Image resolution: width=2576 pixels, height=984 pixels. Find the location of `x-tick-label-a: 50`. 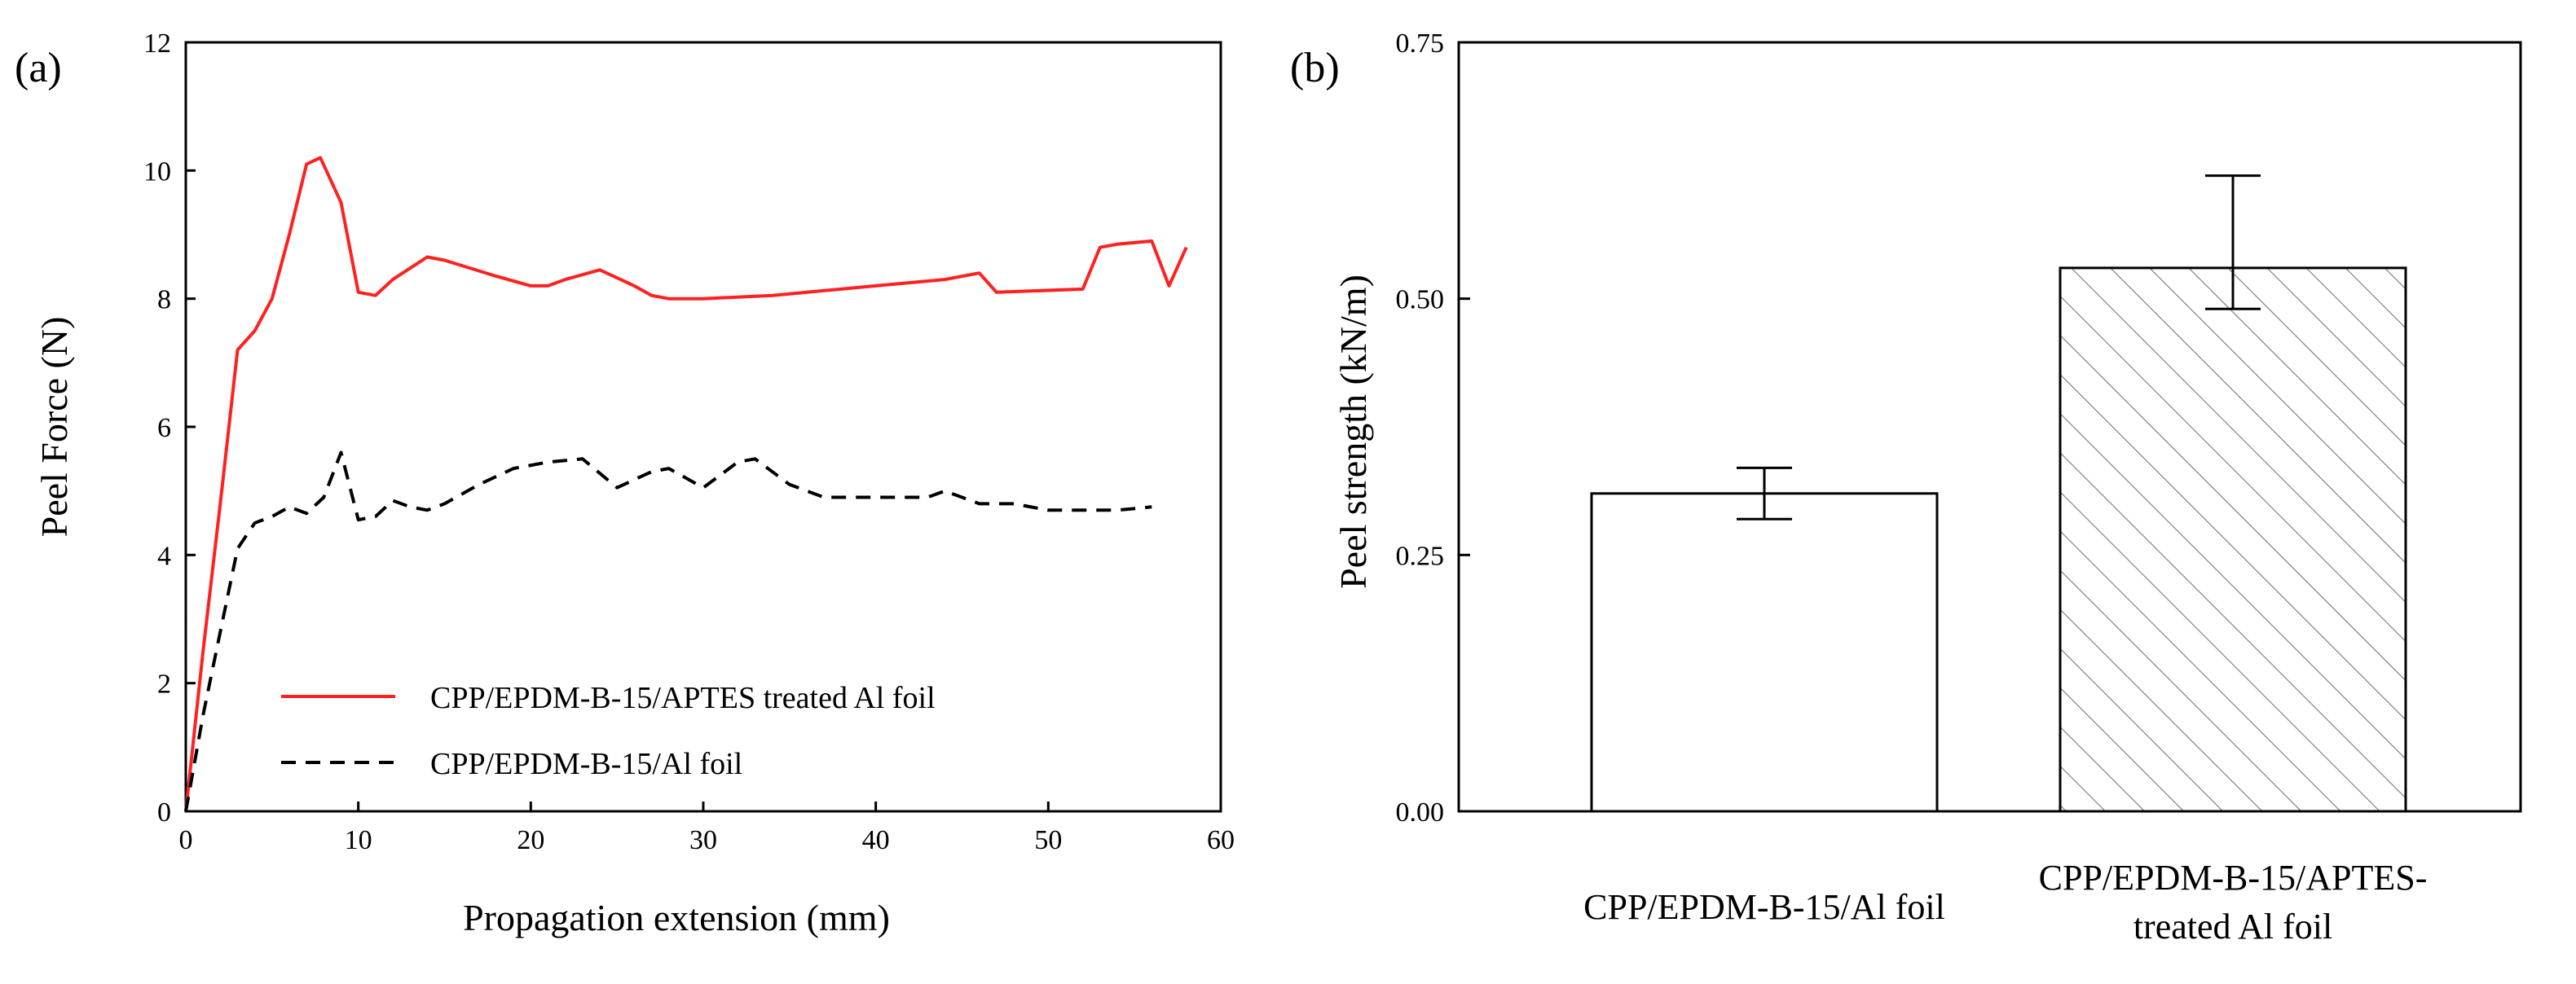

x-tick-label-a: 50 is located at coordinates (1048, 840).